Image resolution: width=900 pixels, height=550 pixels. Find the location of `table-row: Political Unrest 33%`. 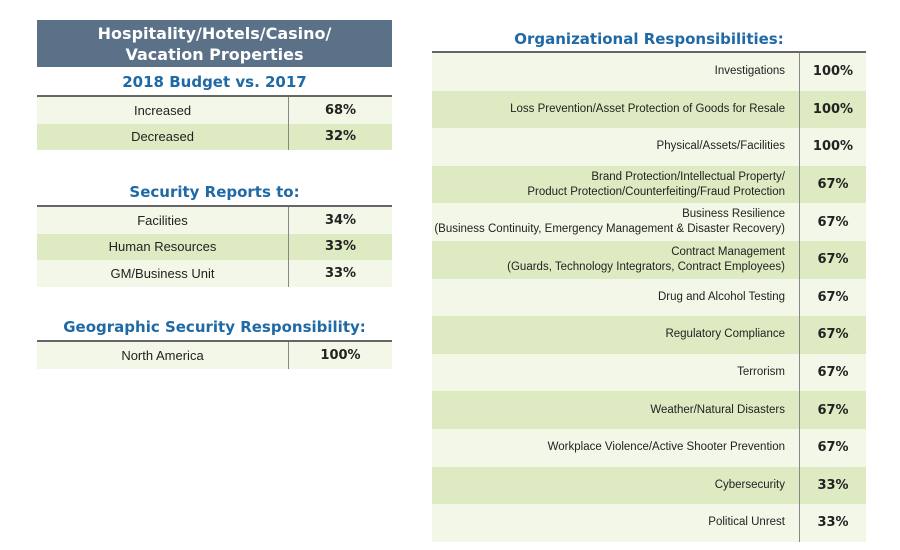

table-row: Political Unrest 33% is located at coordinates (649, 523).